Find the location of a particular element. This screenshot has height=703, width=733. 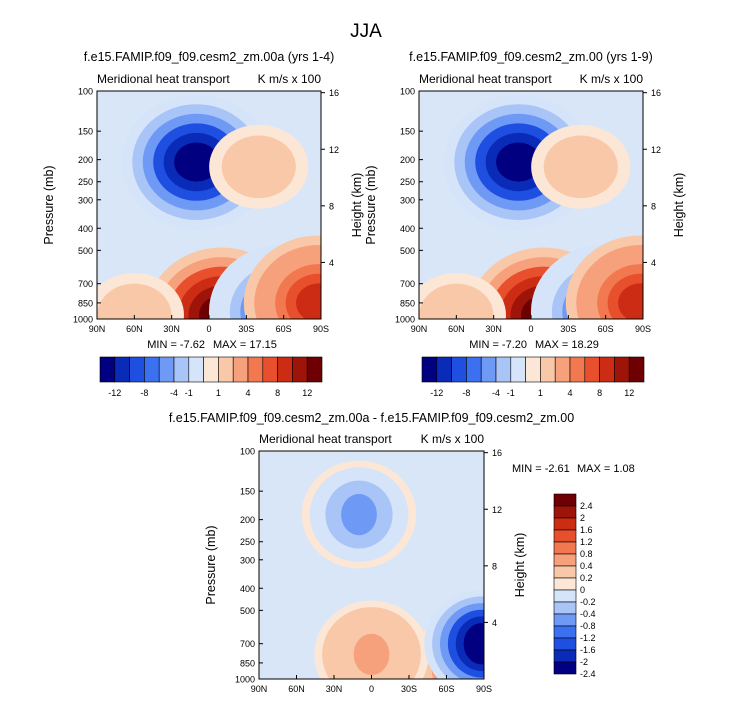

max-label: MAX = 1.08 is located at coordinates (606, 469).